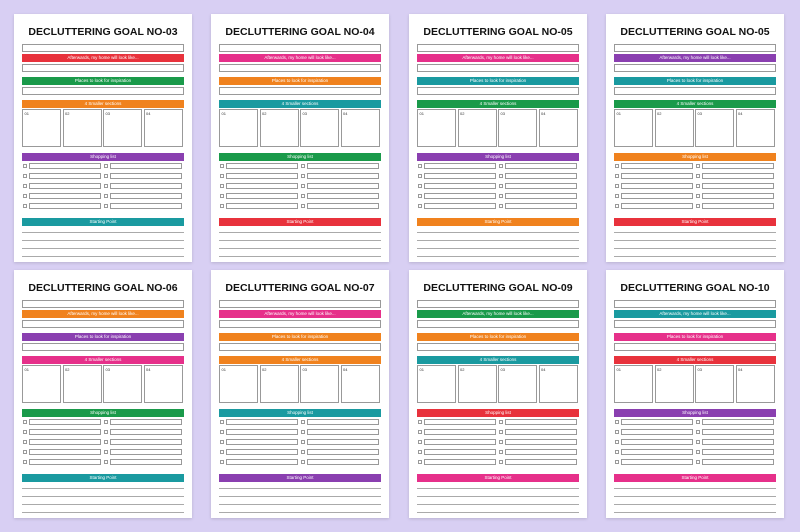 The height and width of the screenshot is (532, 800). I want to click on page-title: DECLUTTERING GOAL NO-05, so click(498, 32).